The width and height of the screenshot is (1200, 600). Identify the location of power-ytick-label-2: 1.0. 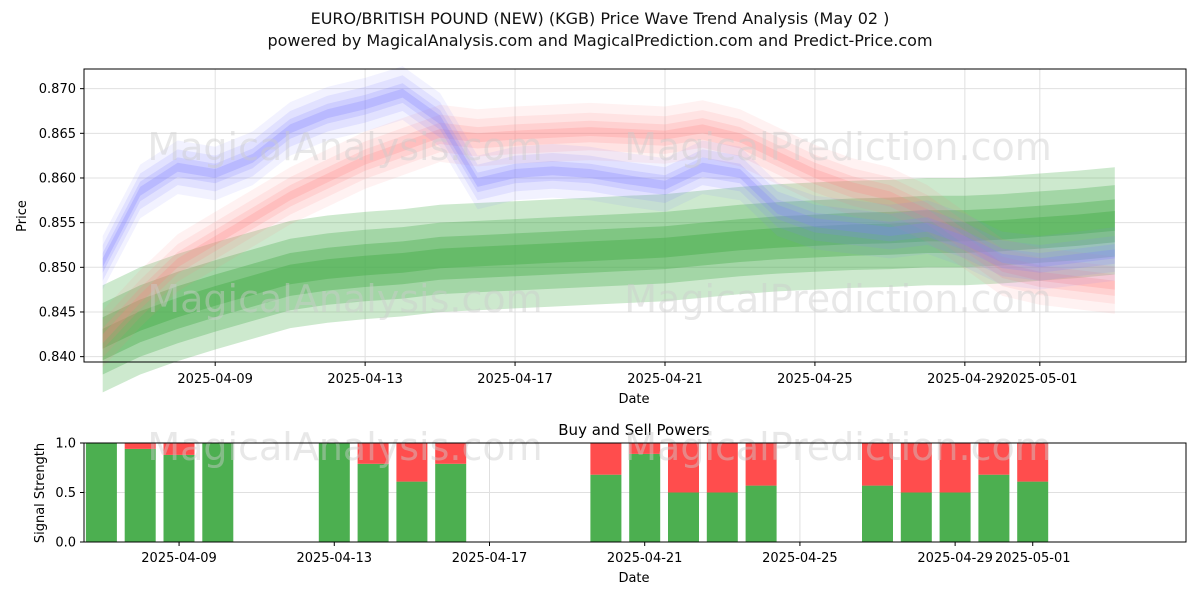
(65, 444).